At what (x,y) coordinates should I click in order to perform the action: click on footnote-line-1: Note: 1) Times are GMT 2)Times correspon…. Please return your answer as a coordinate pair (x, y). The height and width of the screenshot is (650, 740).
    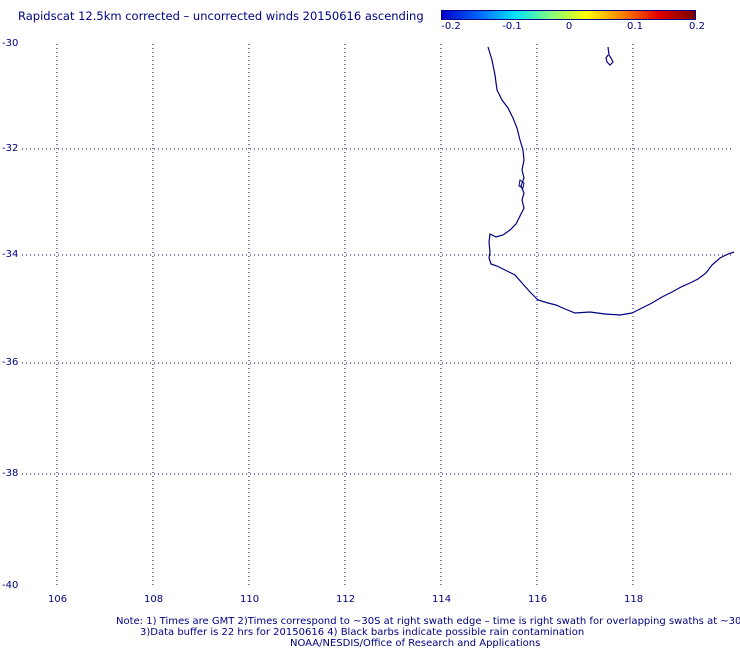
    Looking at the image, I should click on (428, 621).